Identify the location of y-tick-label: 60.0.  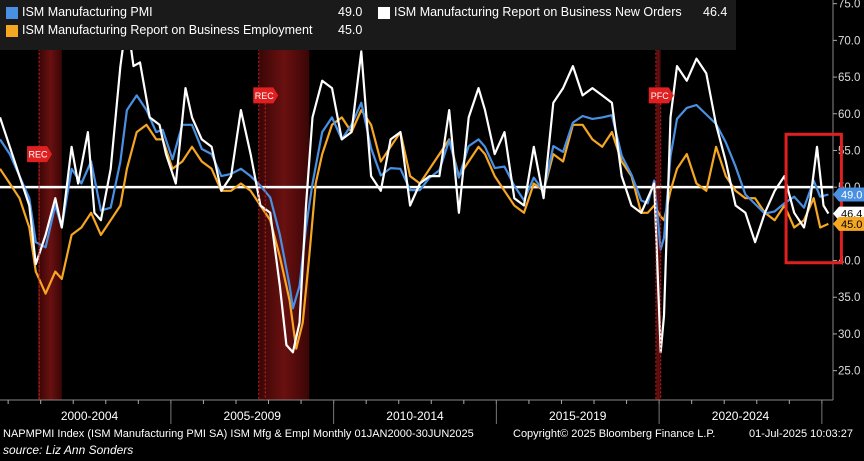
(849, 115).